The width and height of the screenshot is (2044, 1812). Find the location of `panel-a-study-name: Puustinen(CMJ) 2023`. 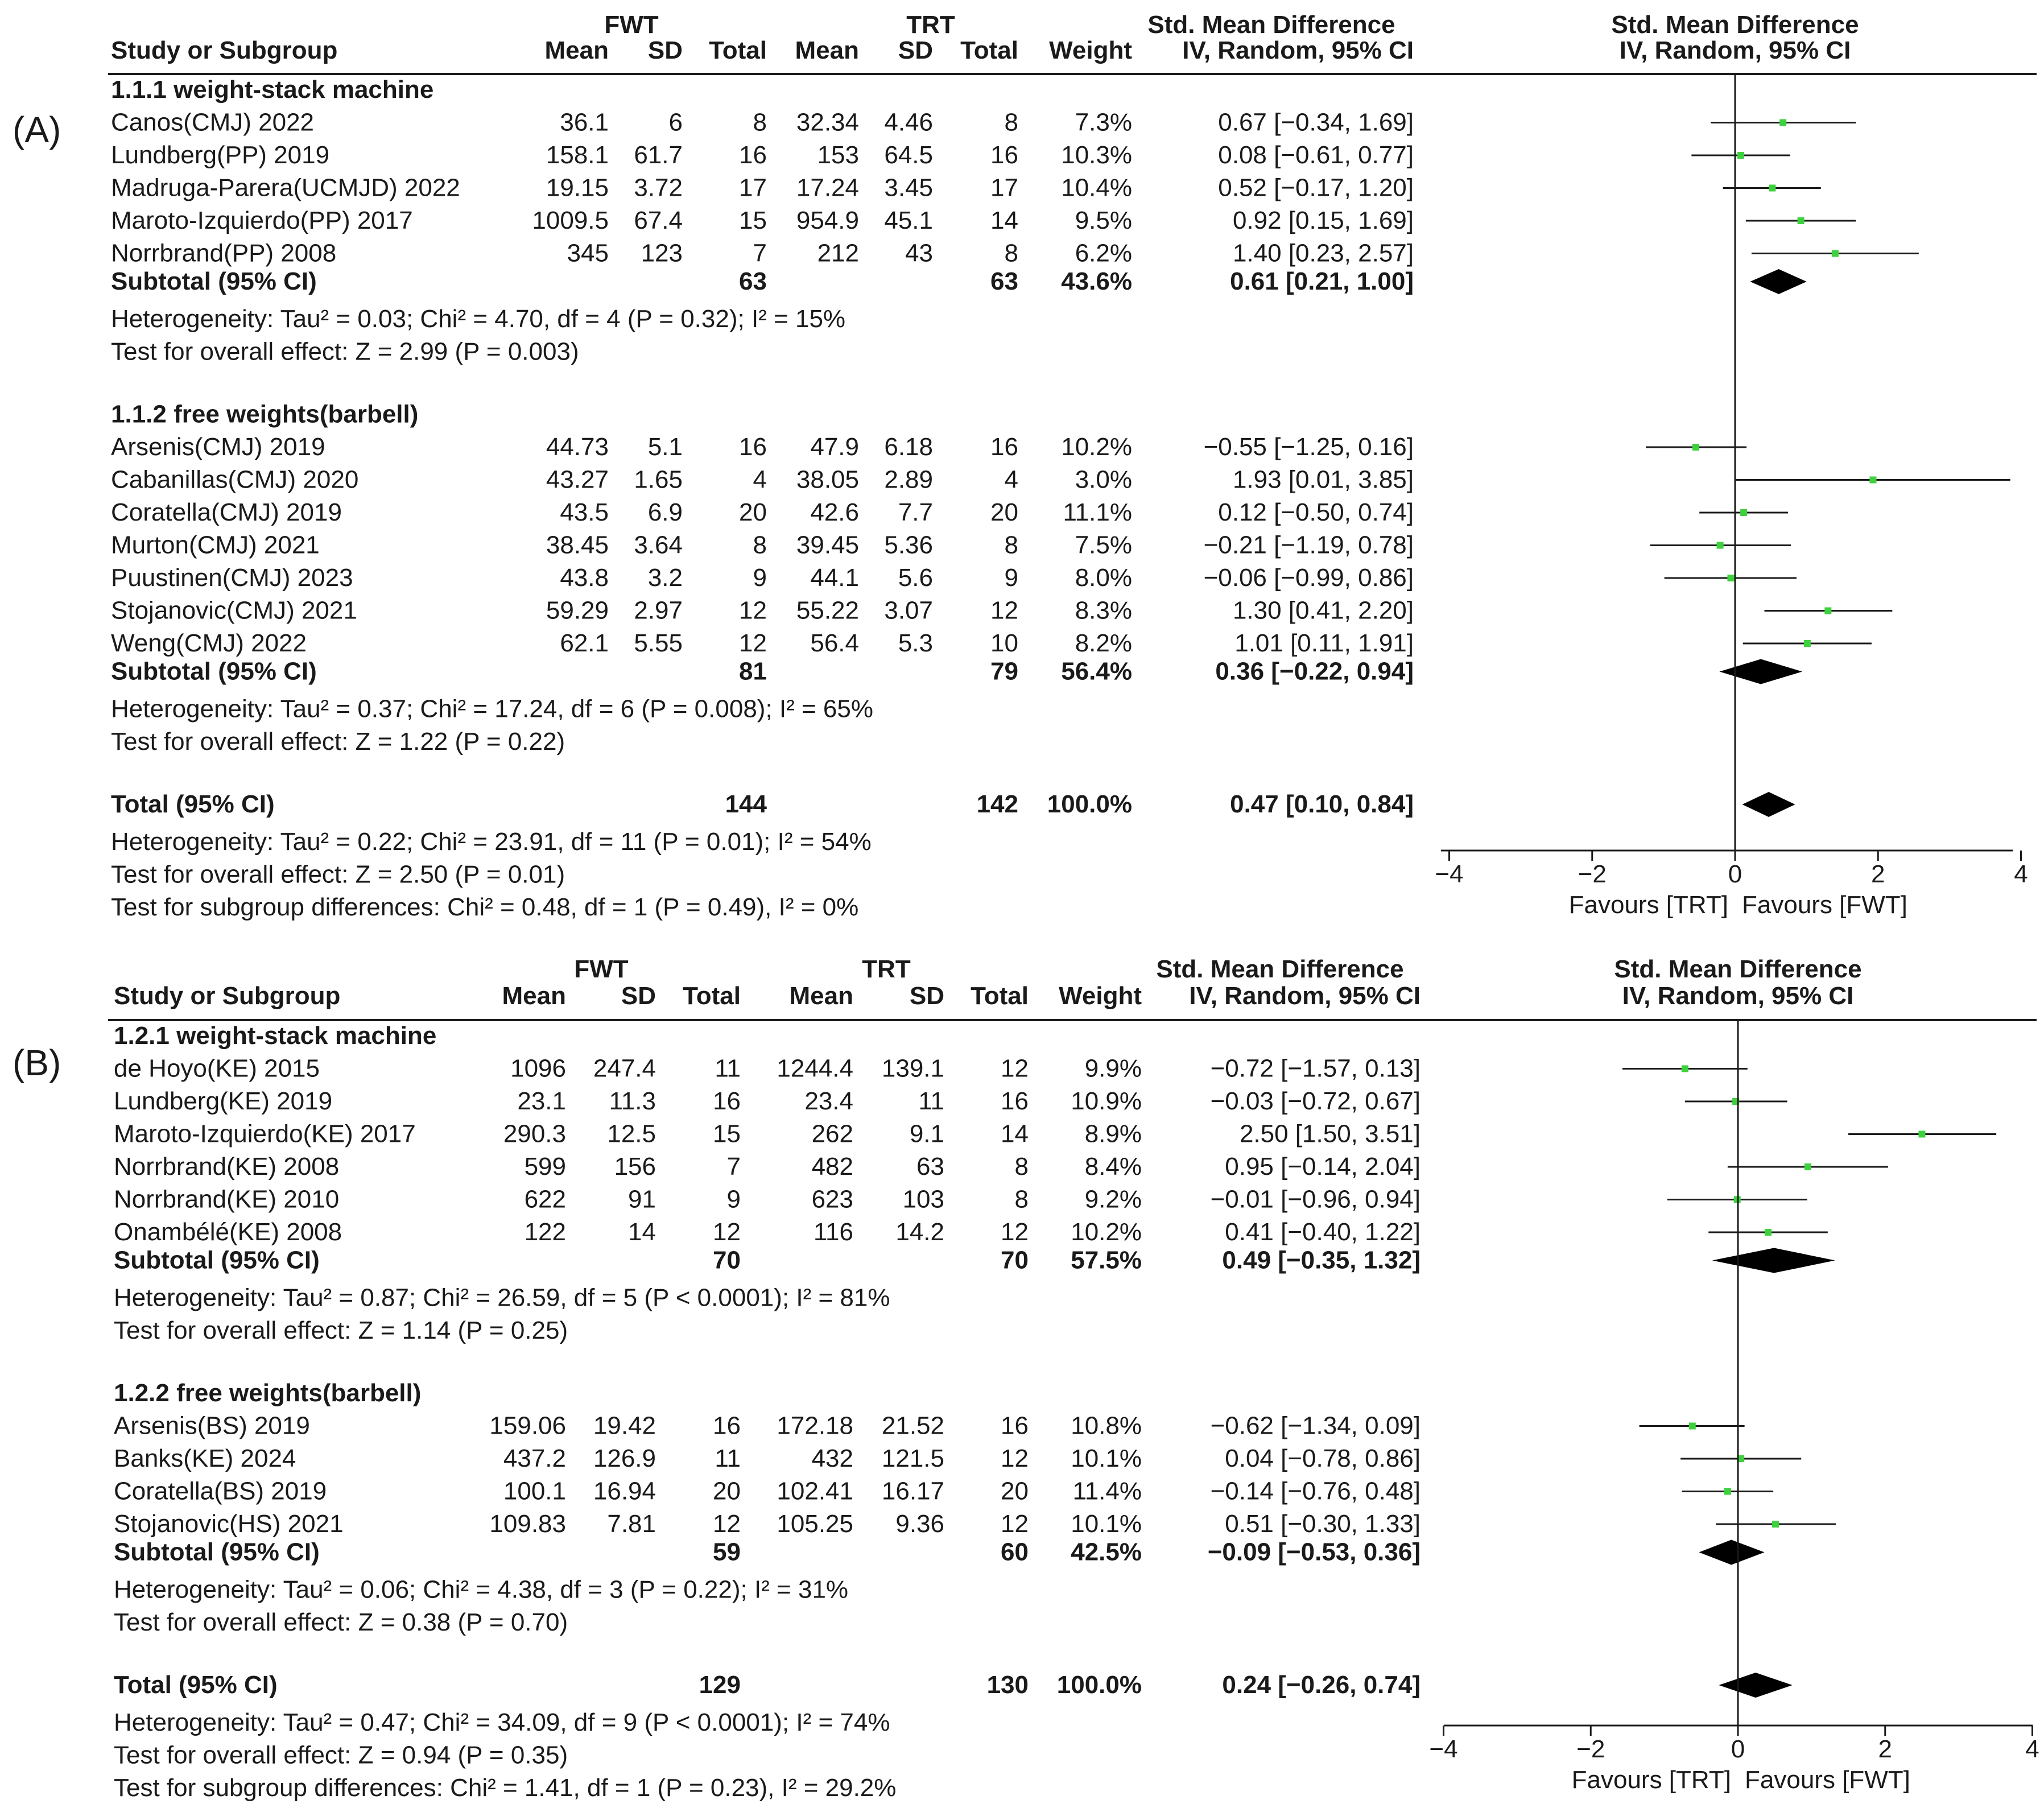

panel-a-study-name: Puustinen(CMJ) 2023 is located at coordinates (232, 578).